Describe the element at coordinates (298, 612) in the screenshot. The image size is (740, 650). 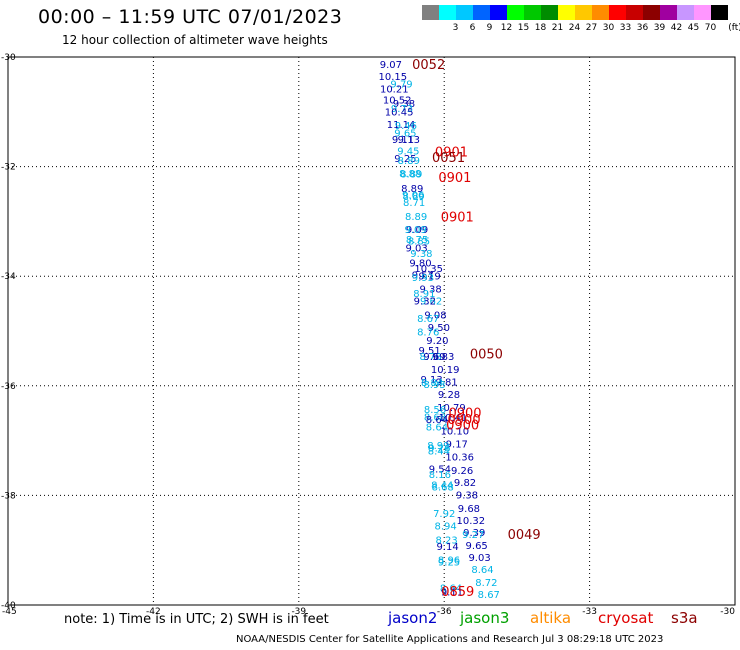
I see `longitude-tick-label: -39` at that location.